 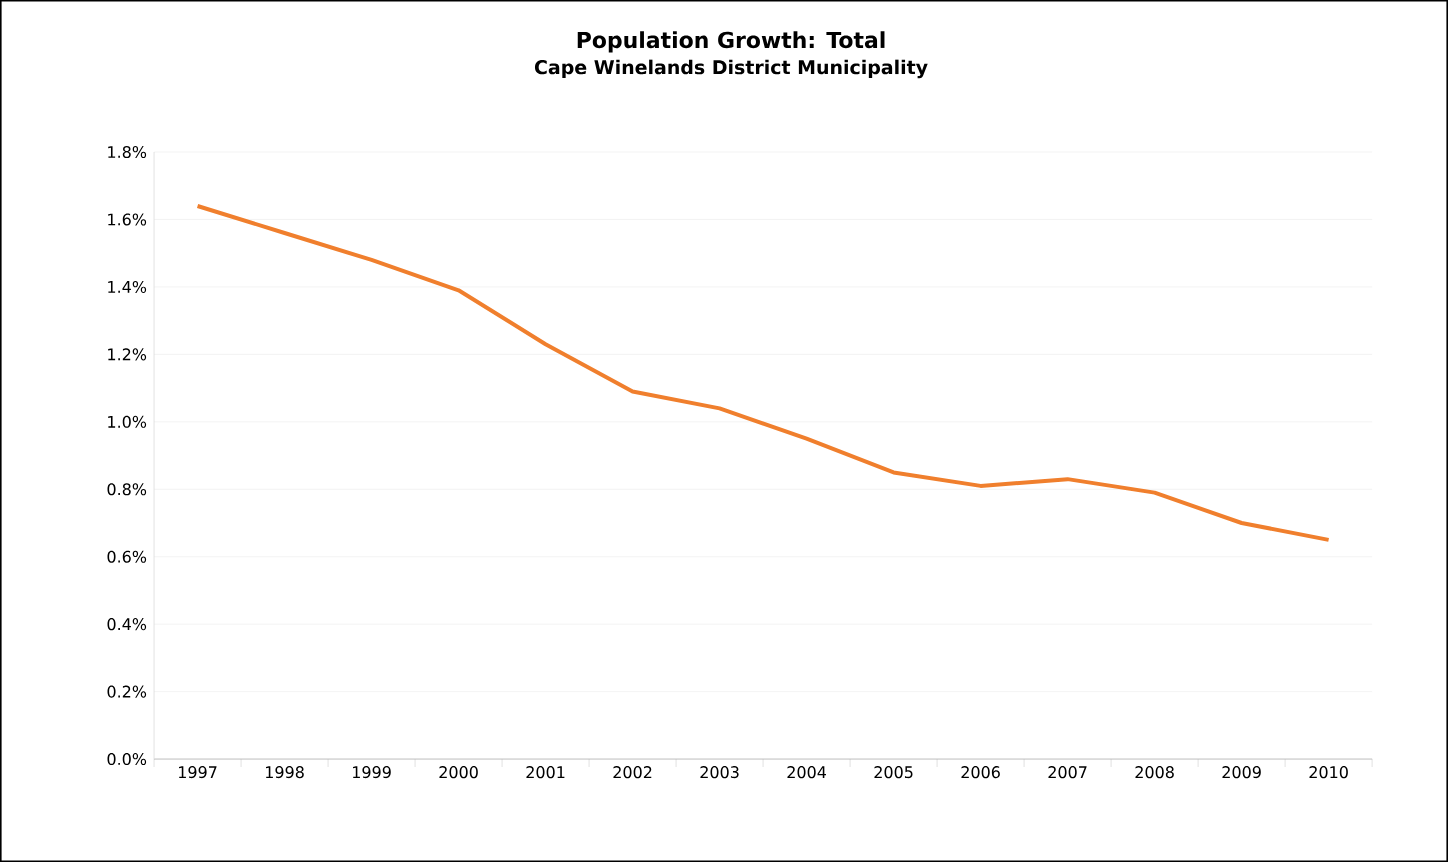 I want to click on x-tick-label: 2004, so click(x=807, y=772).